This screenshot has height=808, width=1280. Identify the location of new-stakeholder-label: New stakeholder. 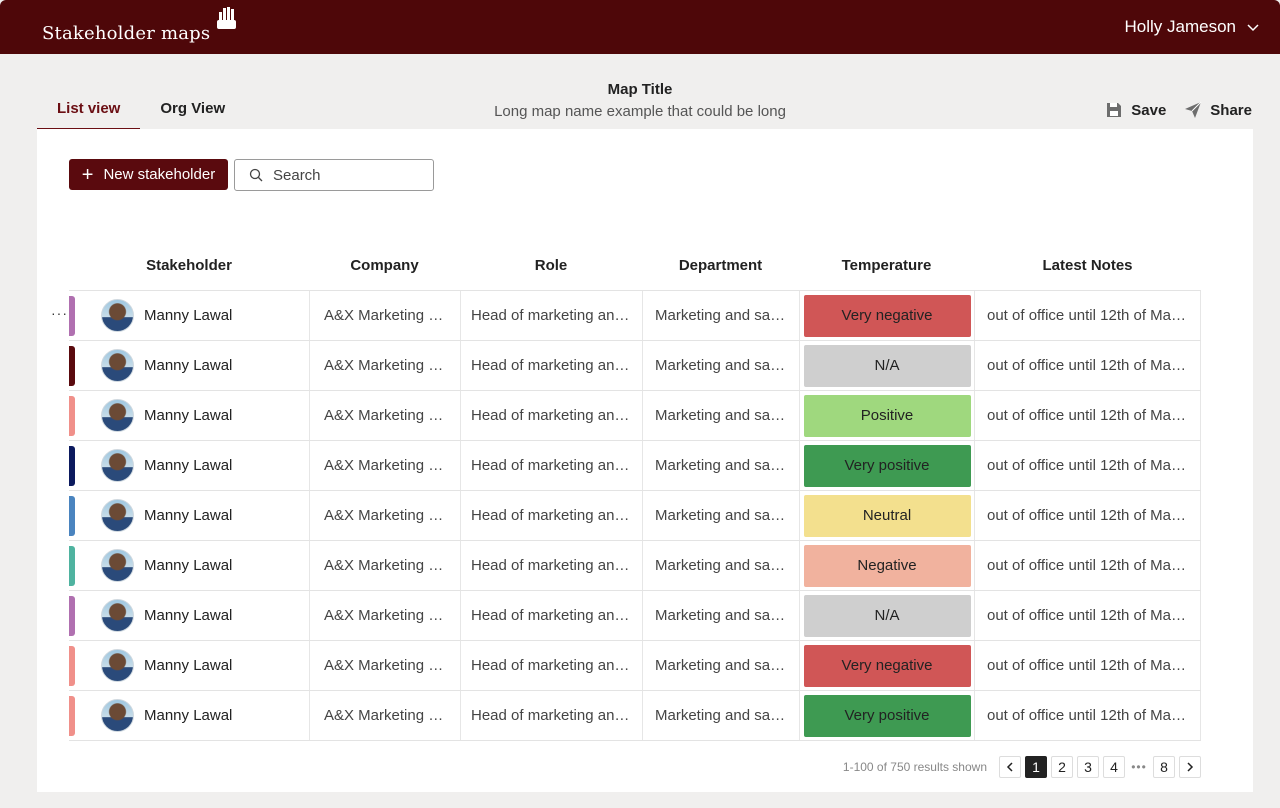
(159, 174).